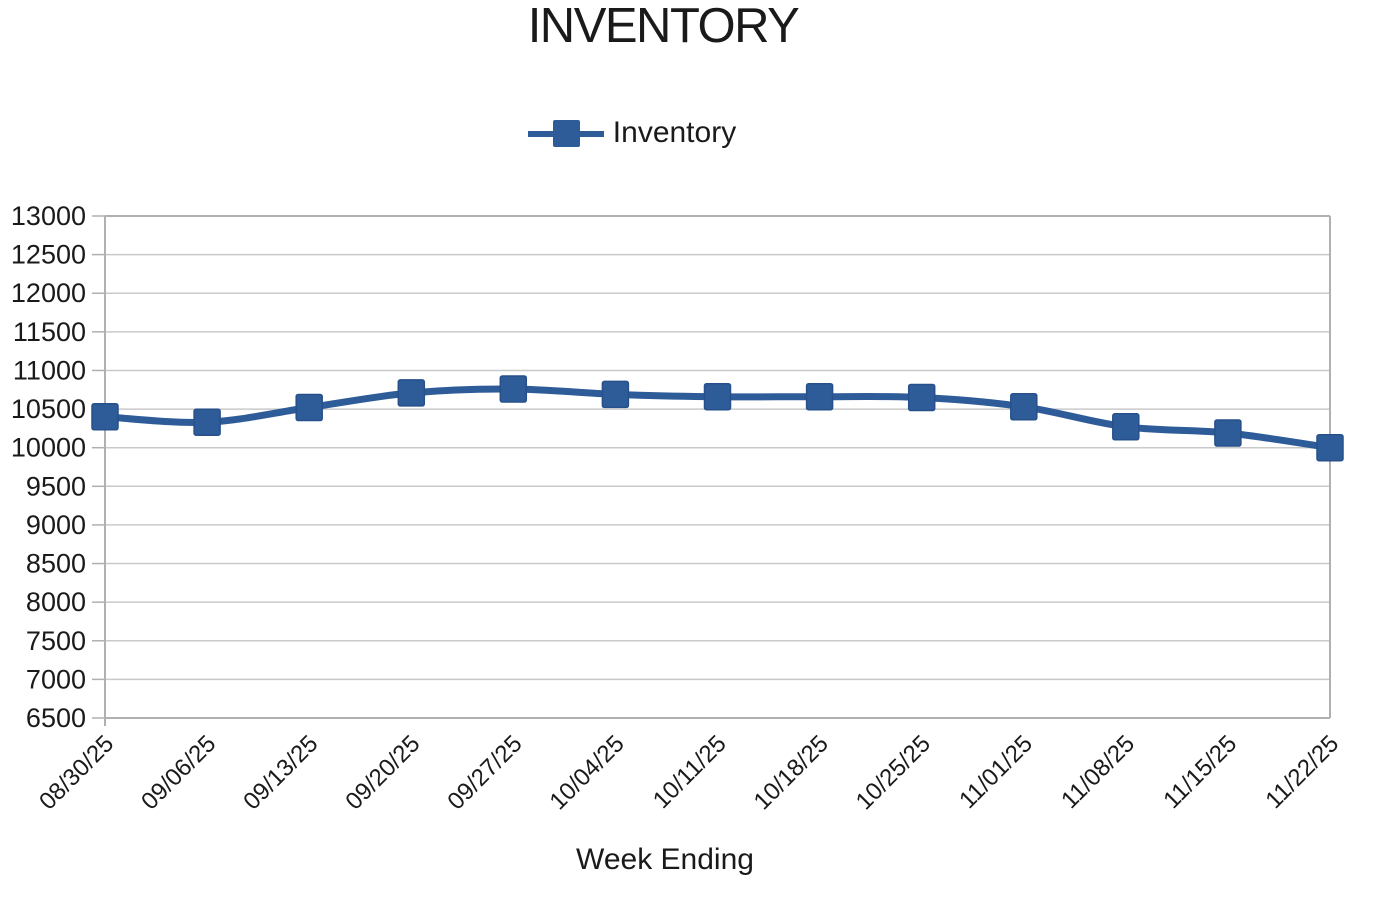 This screenshot has width=1380, height=900. I want to click on legend: Inventory, so click(632, 133).